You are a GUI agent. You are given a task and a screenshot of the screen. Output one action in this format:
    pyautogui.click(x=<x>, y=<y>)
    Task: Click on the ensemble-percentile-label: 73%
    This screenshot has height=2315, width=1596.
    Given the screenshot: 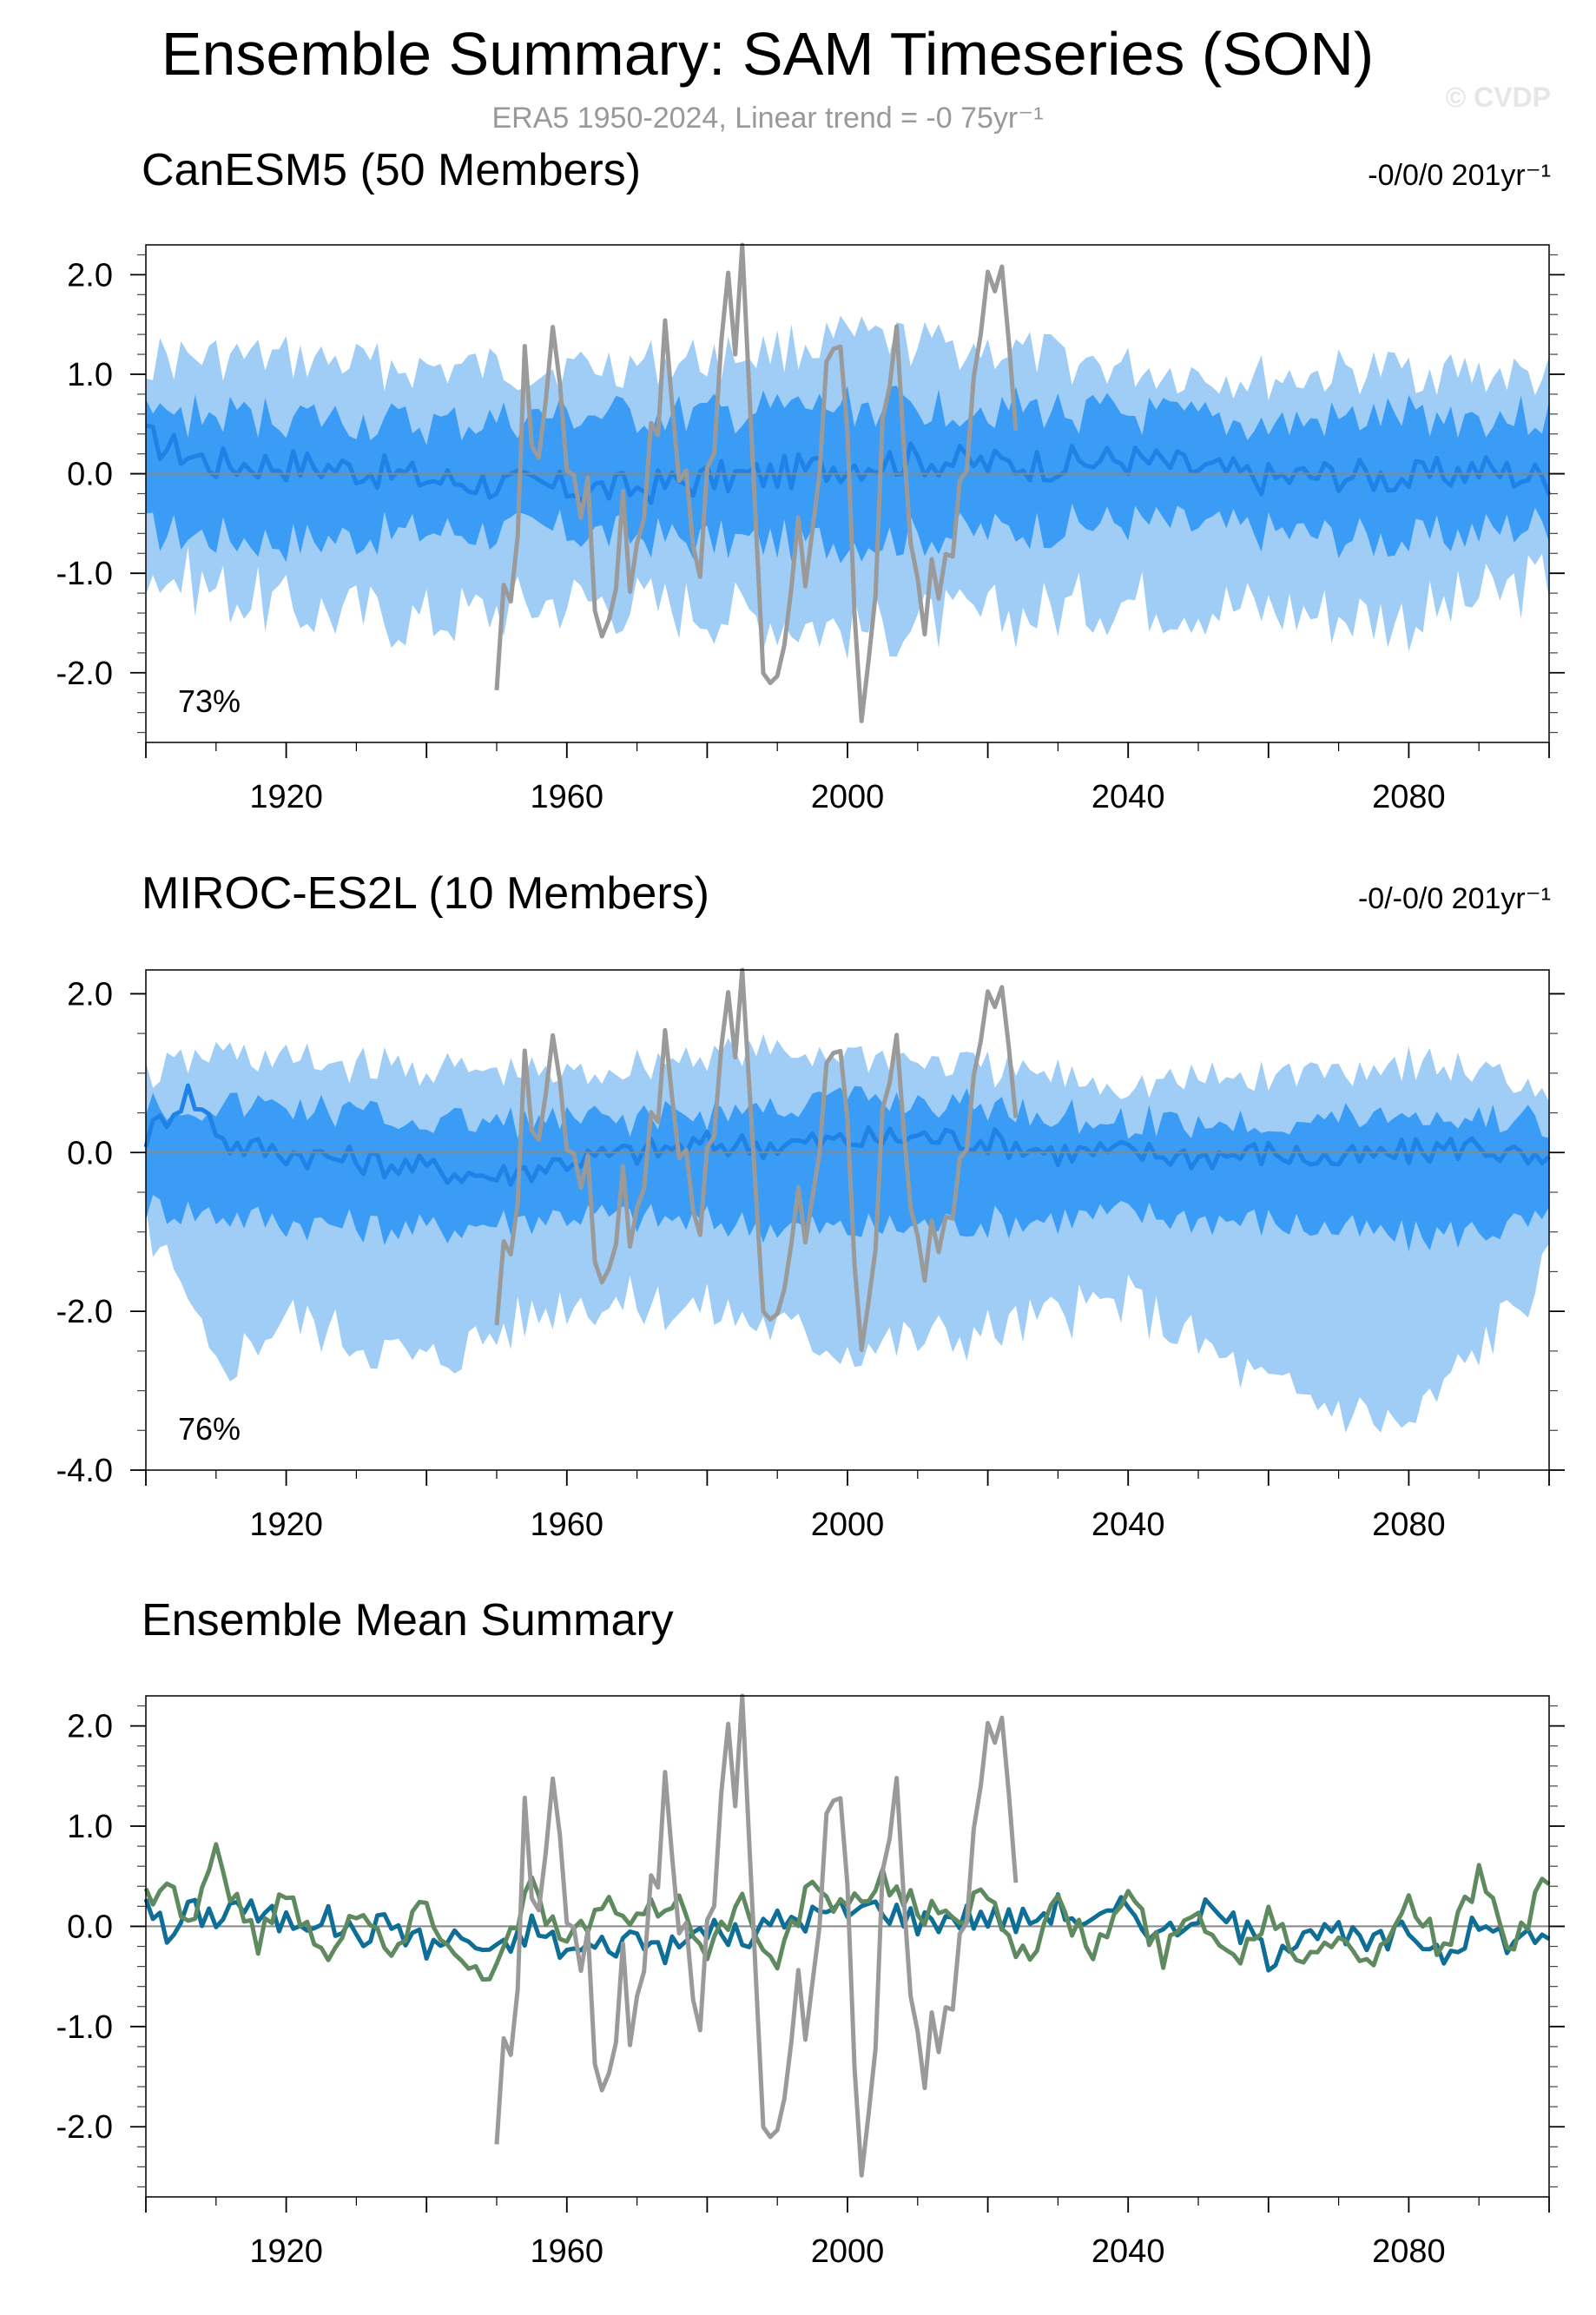 What is the action you would take?
    pyautogui.click(x=209, y=701)
    